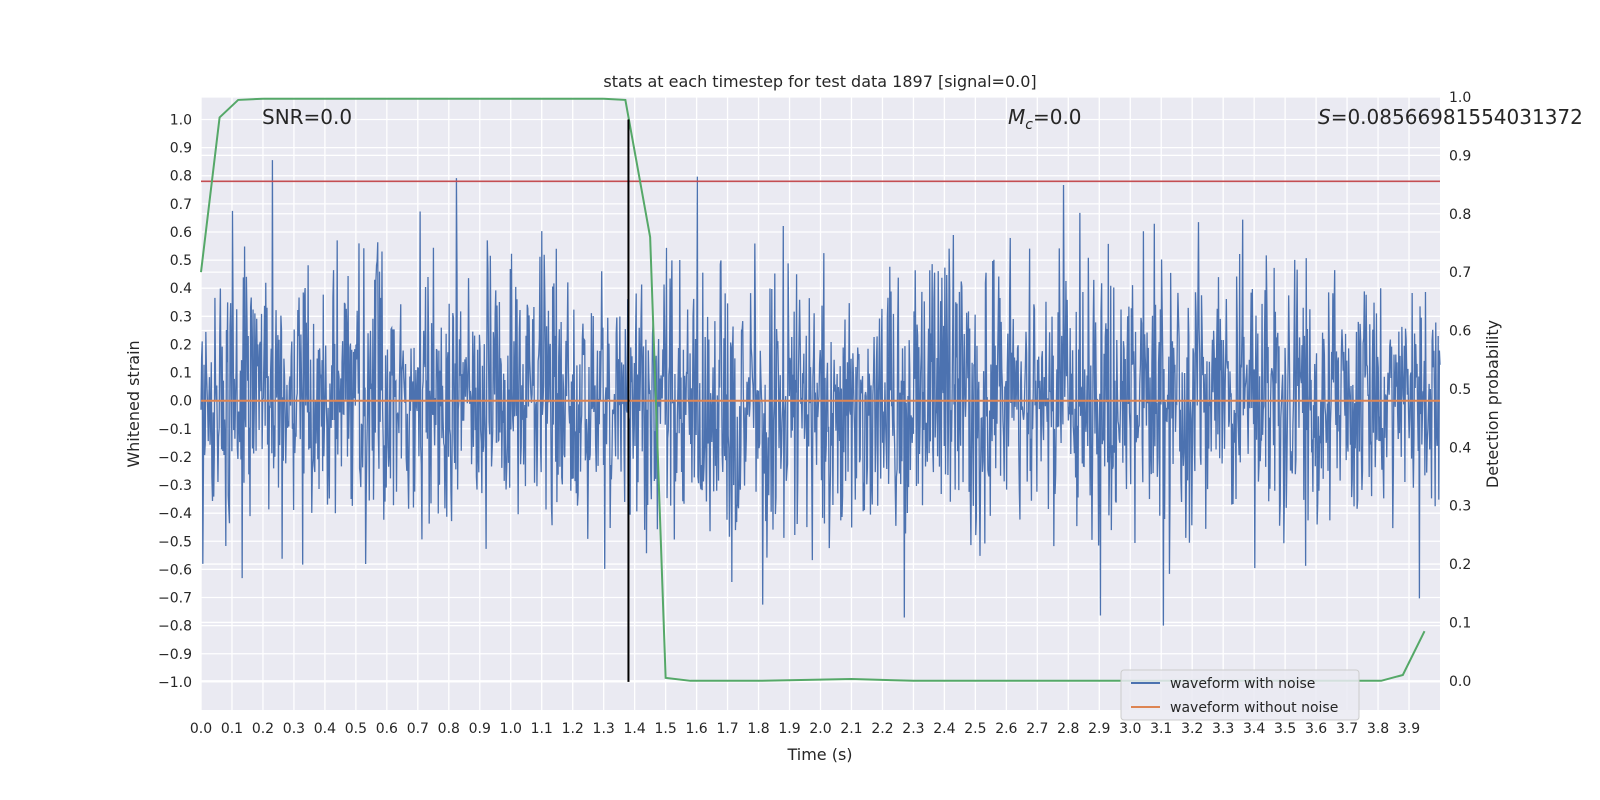  I want to click on x-tick-label: 2.8, so click(1068, 729).